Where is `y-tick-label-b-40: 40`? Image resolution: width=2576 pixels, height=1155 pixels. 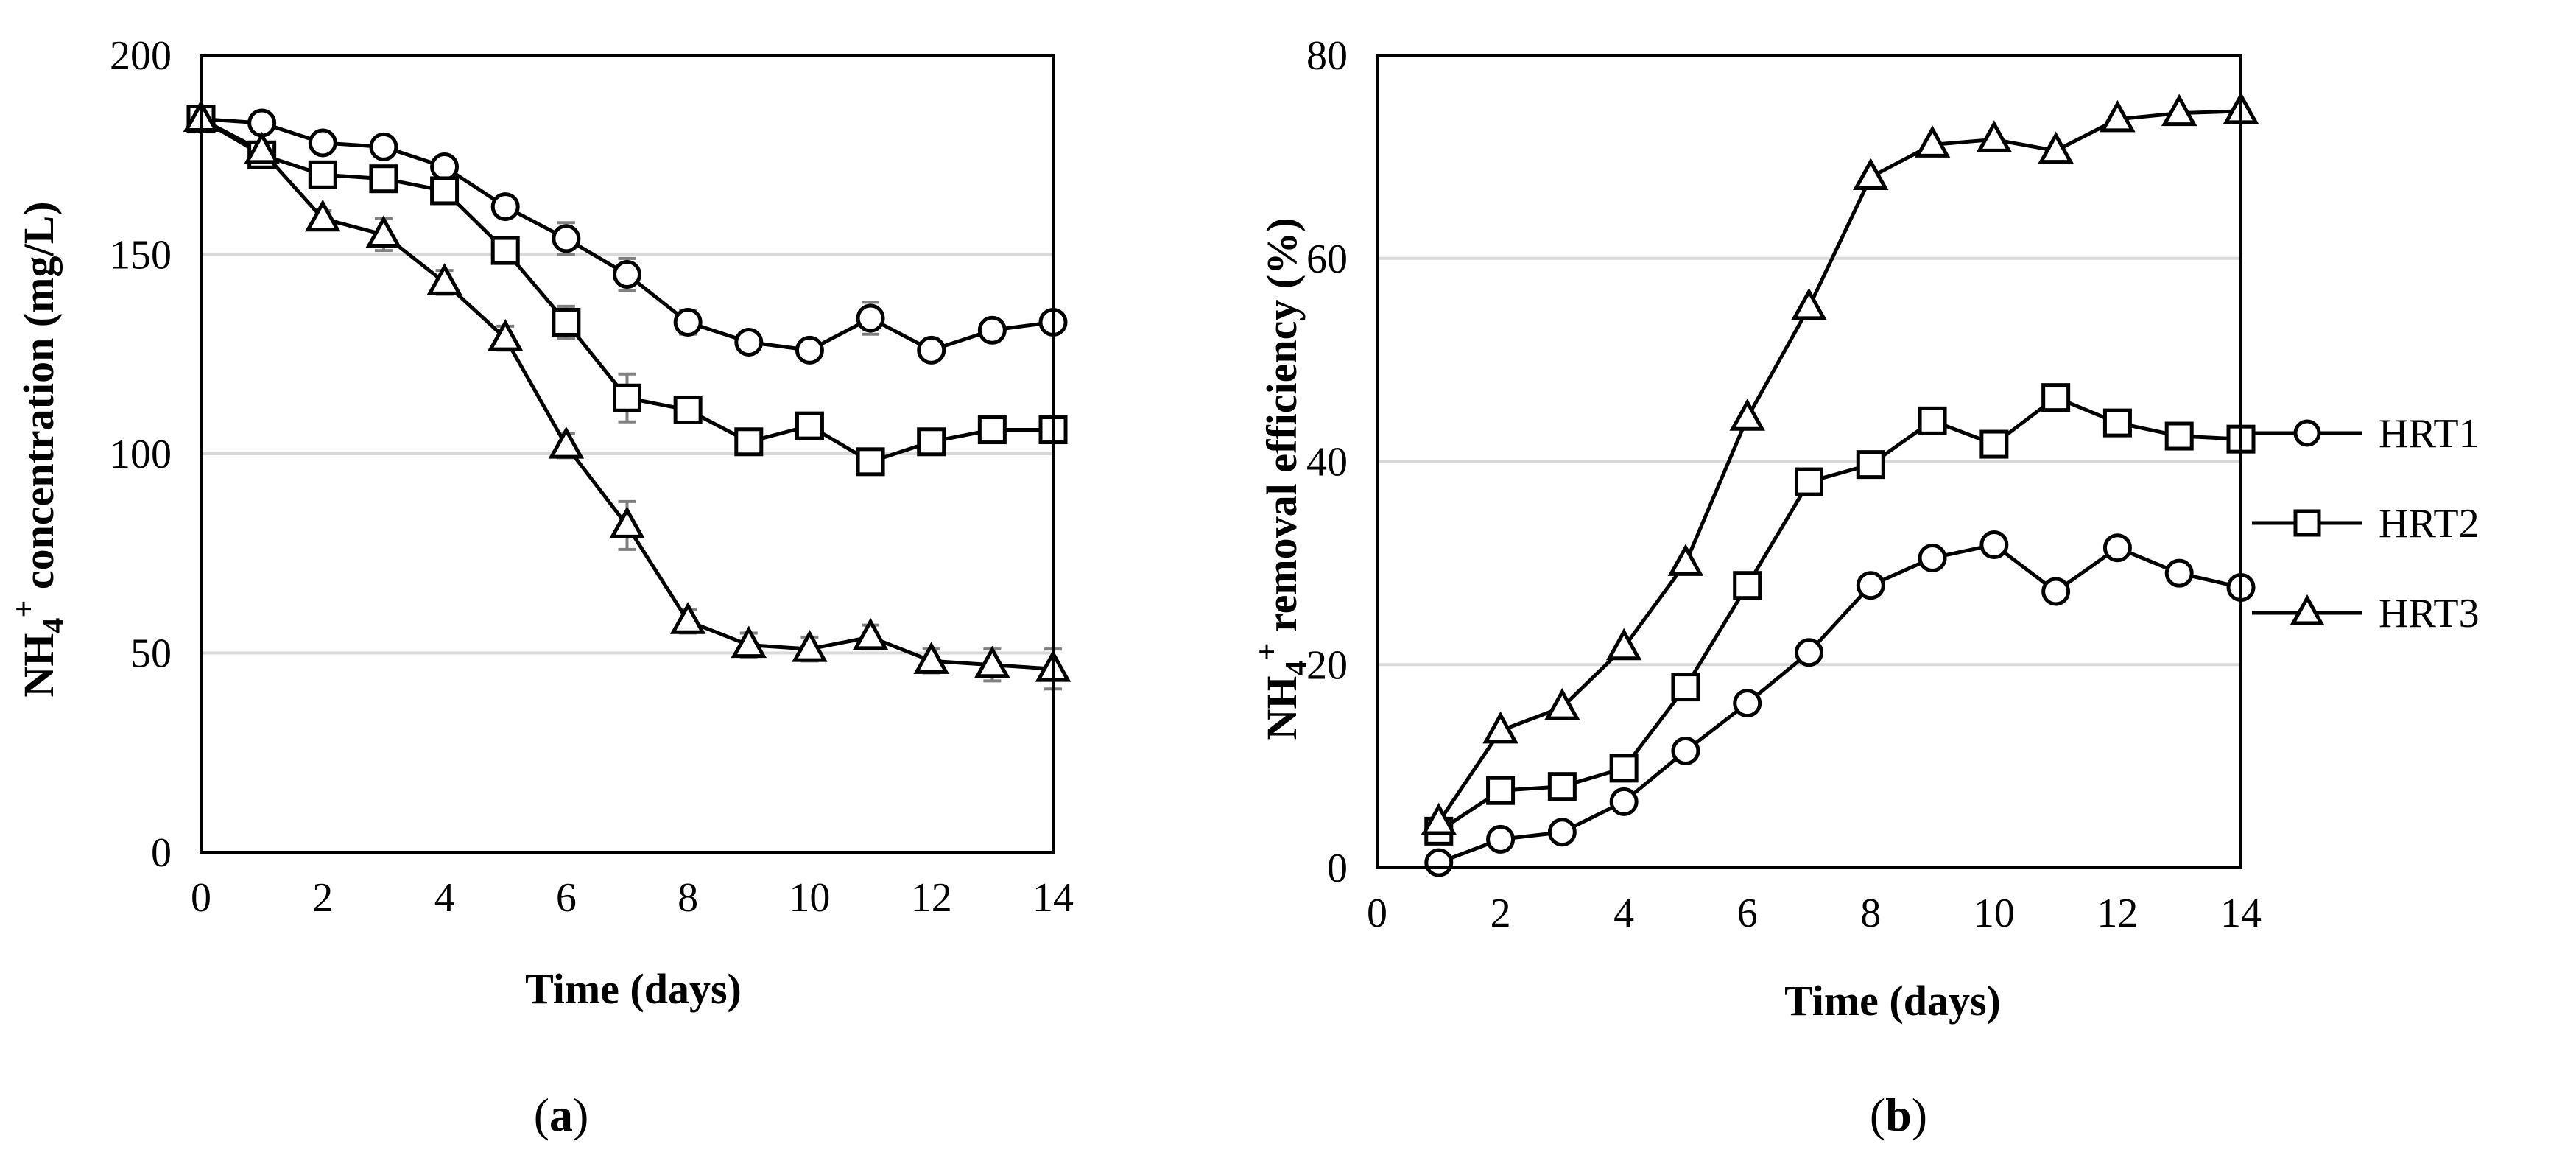
y-tick-label-b-40: 40 is located at coordinates (1327, 462).